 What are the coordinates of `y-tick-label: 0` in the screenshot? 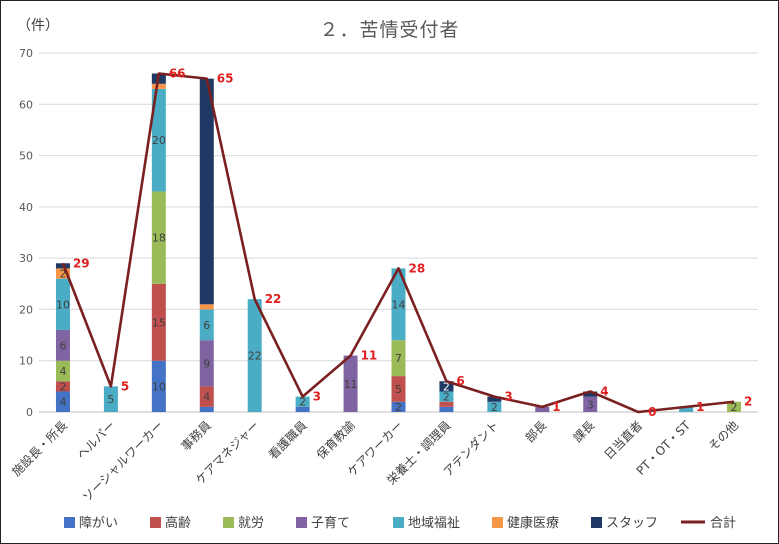 It's located at (29, 412).